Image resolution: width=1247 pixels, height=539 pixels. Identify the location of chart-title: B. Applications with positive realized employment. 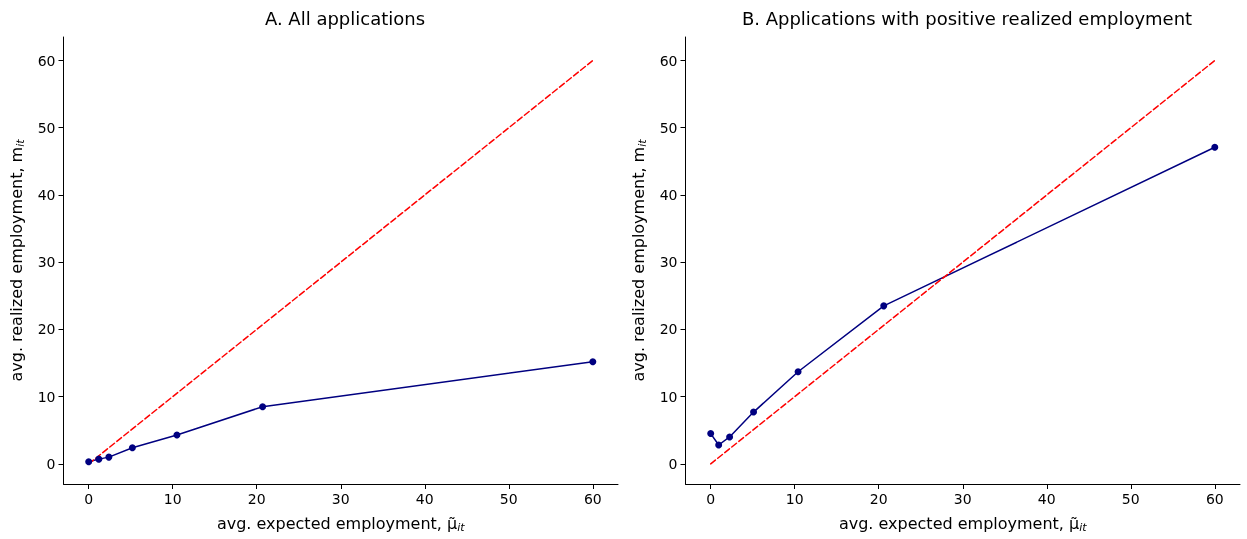
(967, 18).